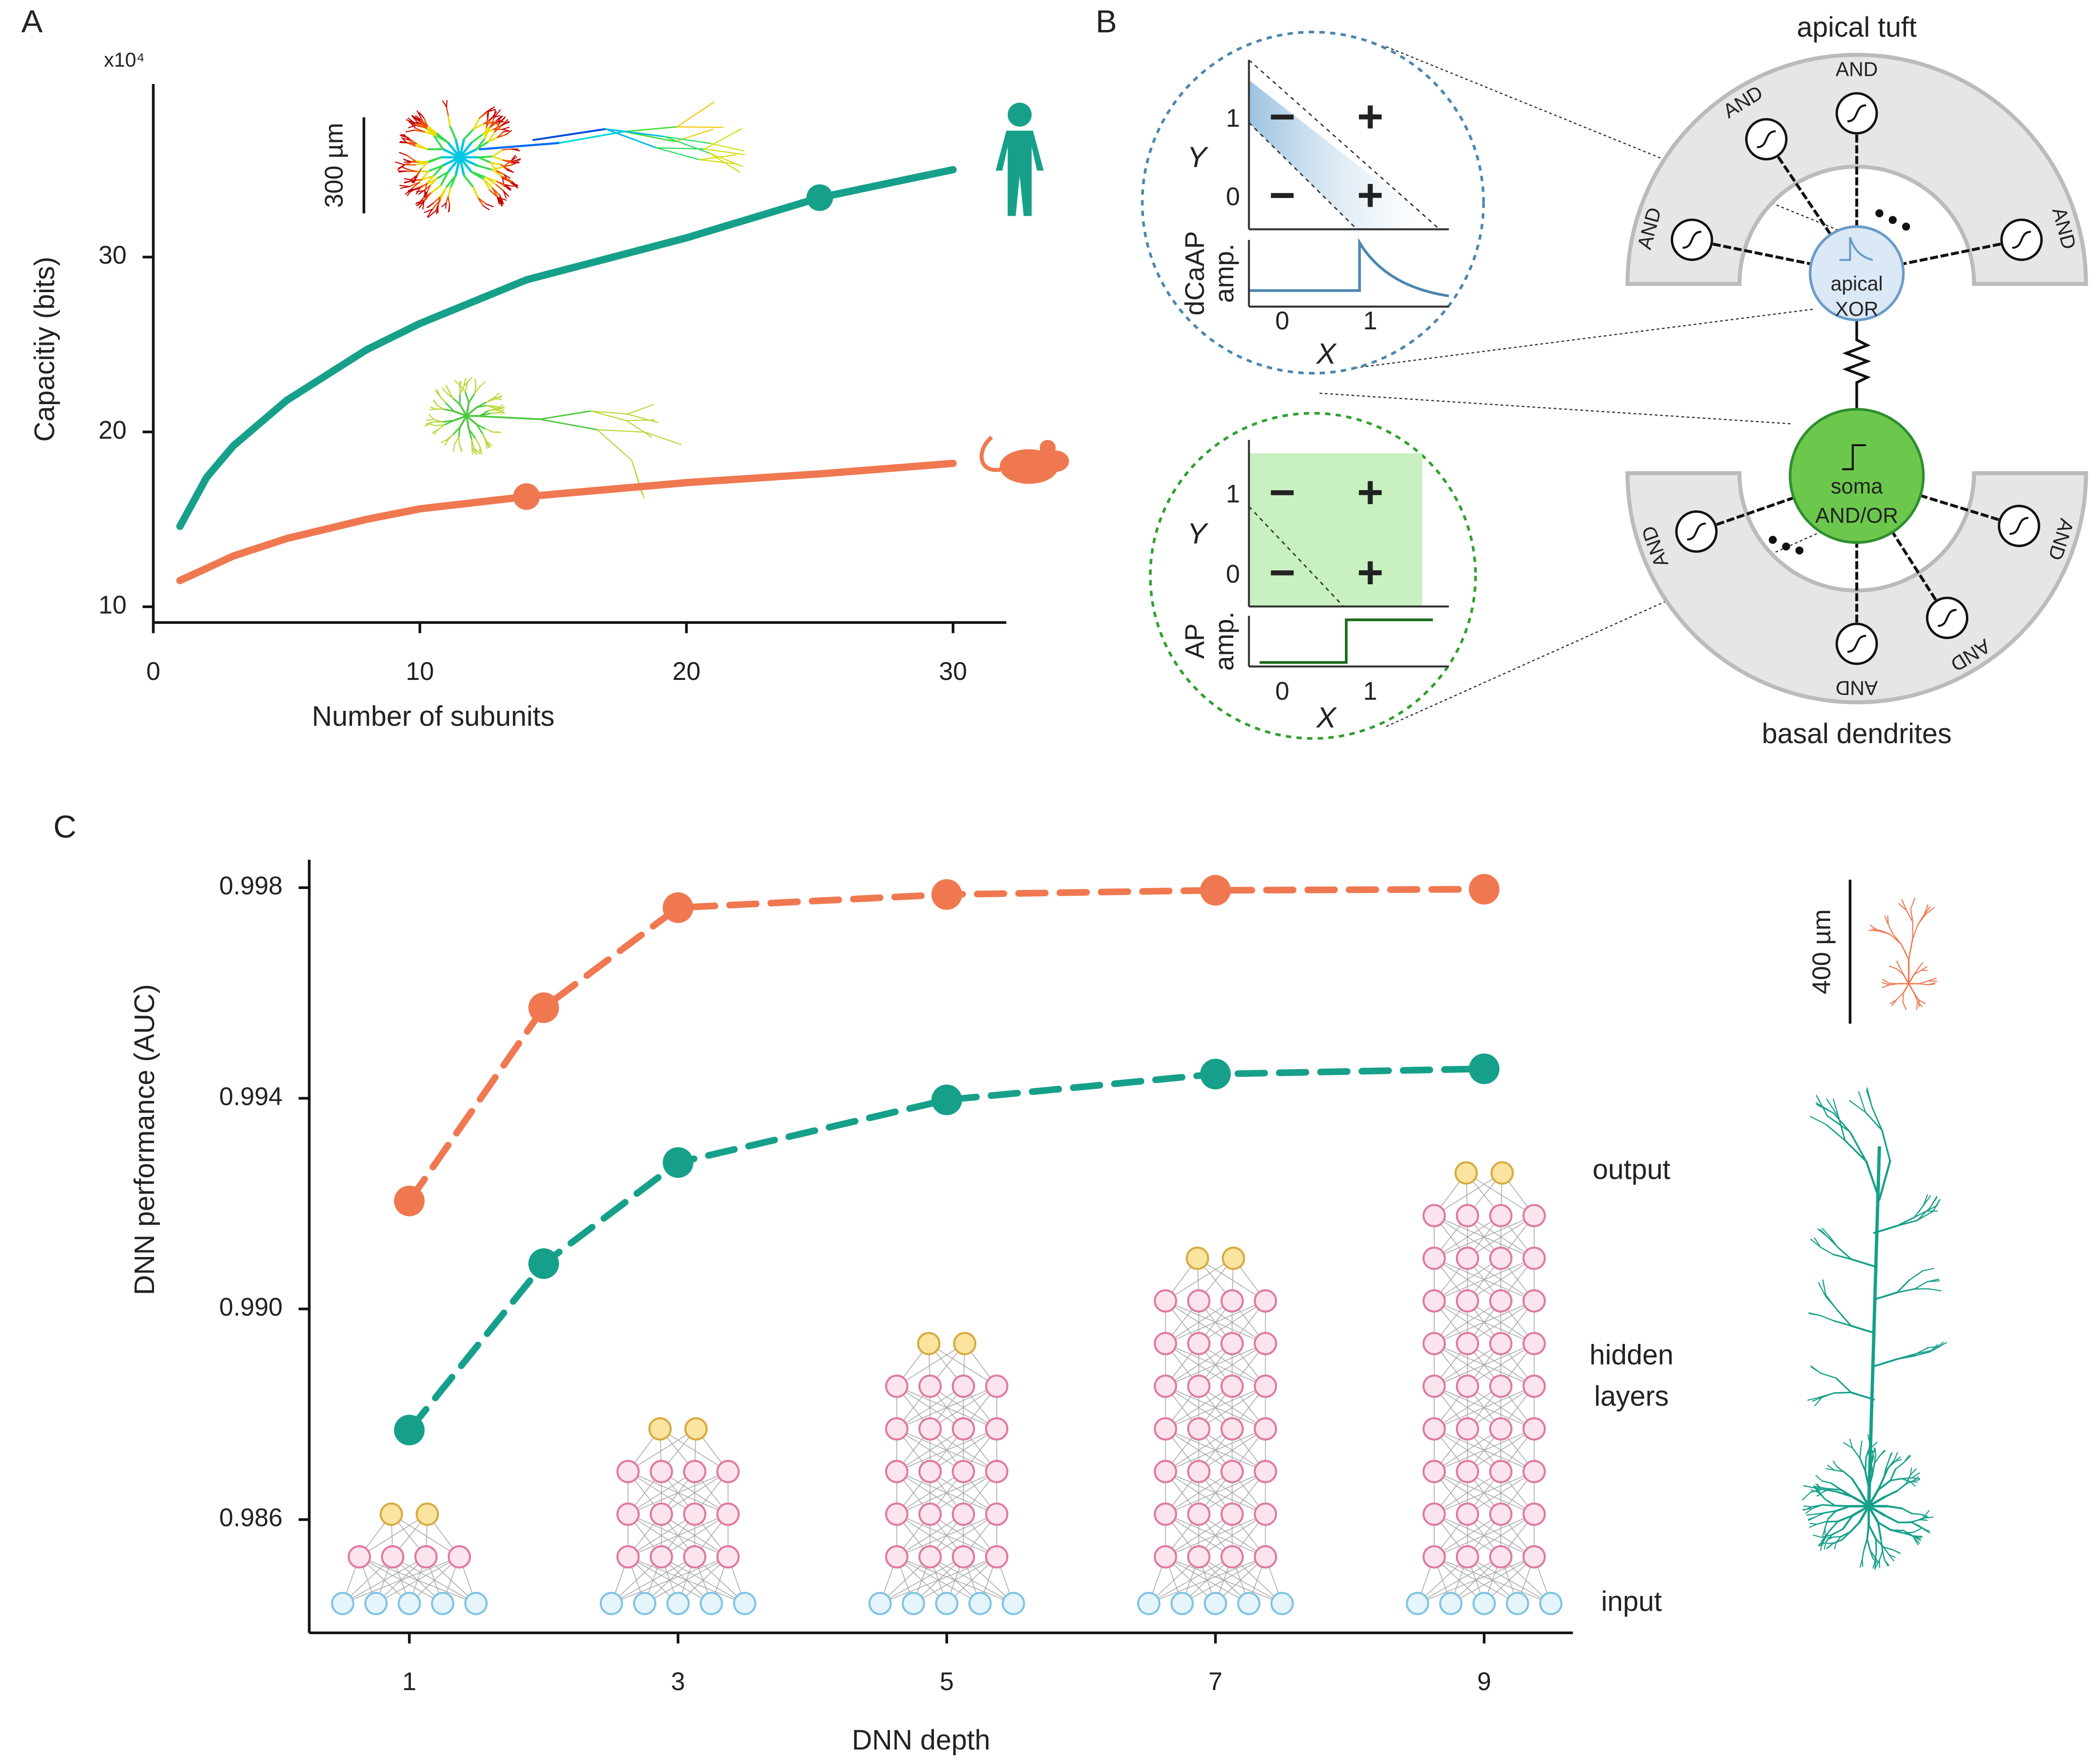 The width and height of the screenshot is (2090, 1764). Describe the element at coordinates (409, 1682) in the screenshot. I see `x-tick-label: 1` at that location.